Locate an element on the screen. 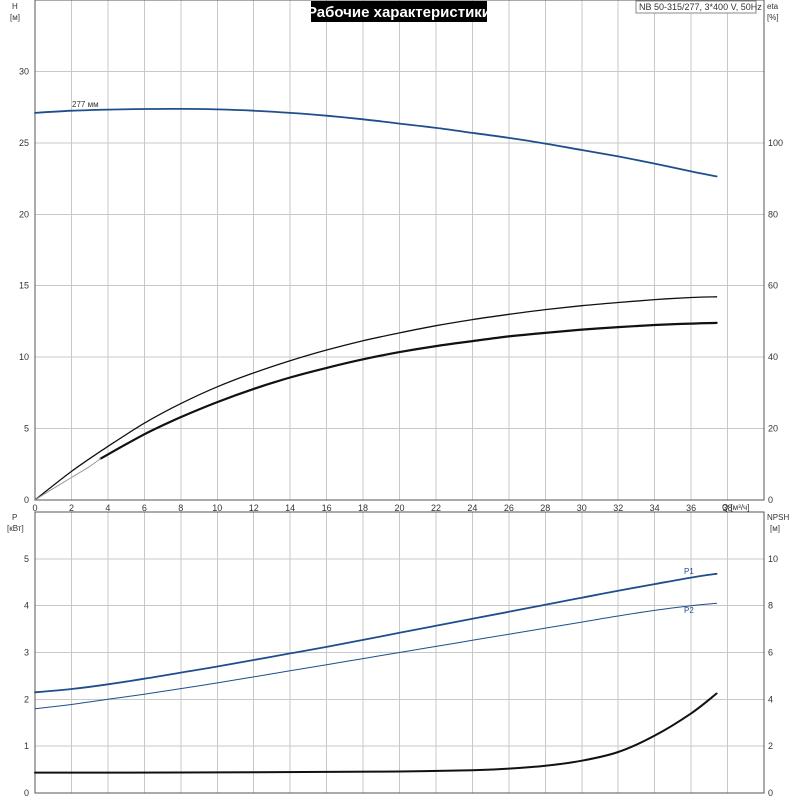 Image resolution: width=800 pixels, height=800 pixels. top-x-tick-label: 8 is located at coordinates (180, 508).